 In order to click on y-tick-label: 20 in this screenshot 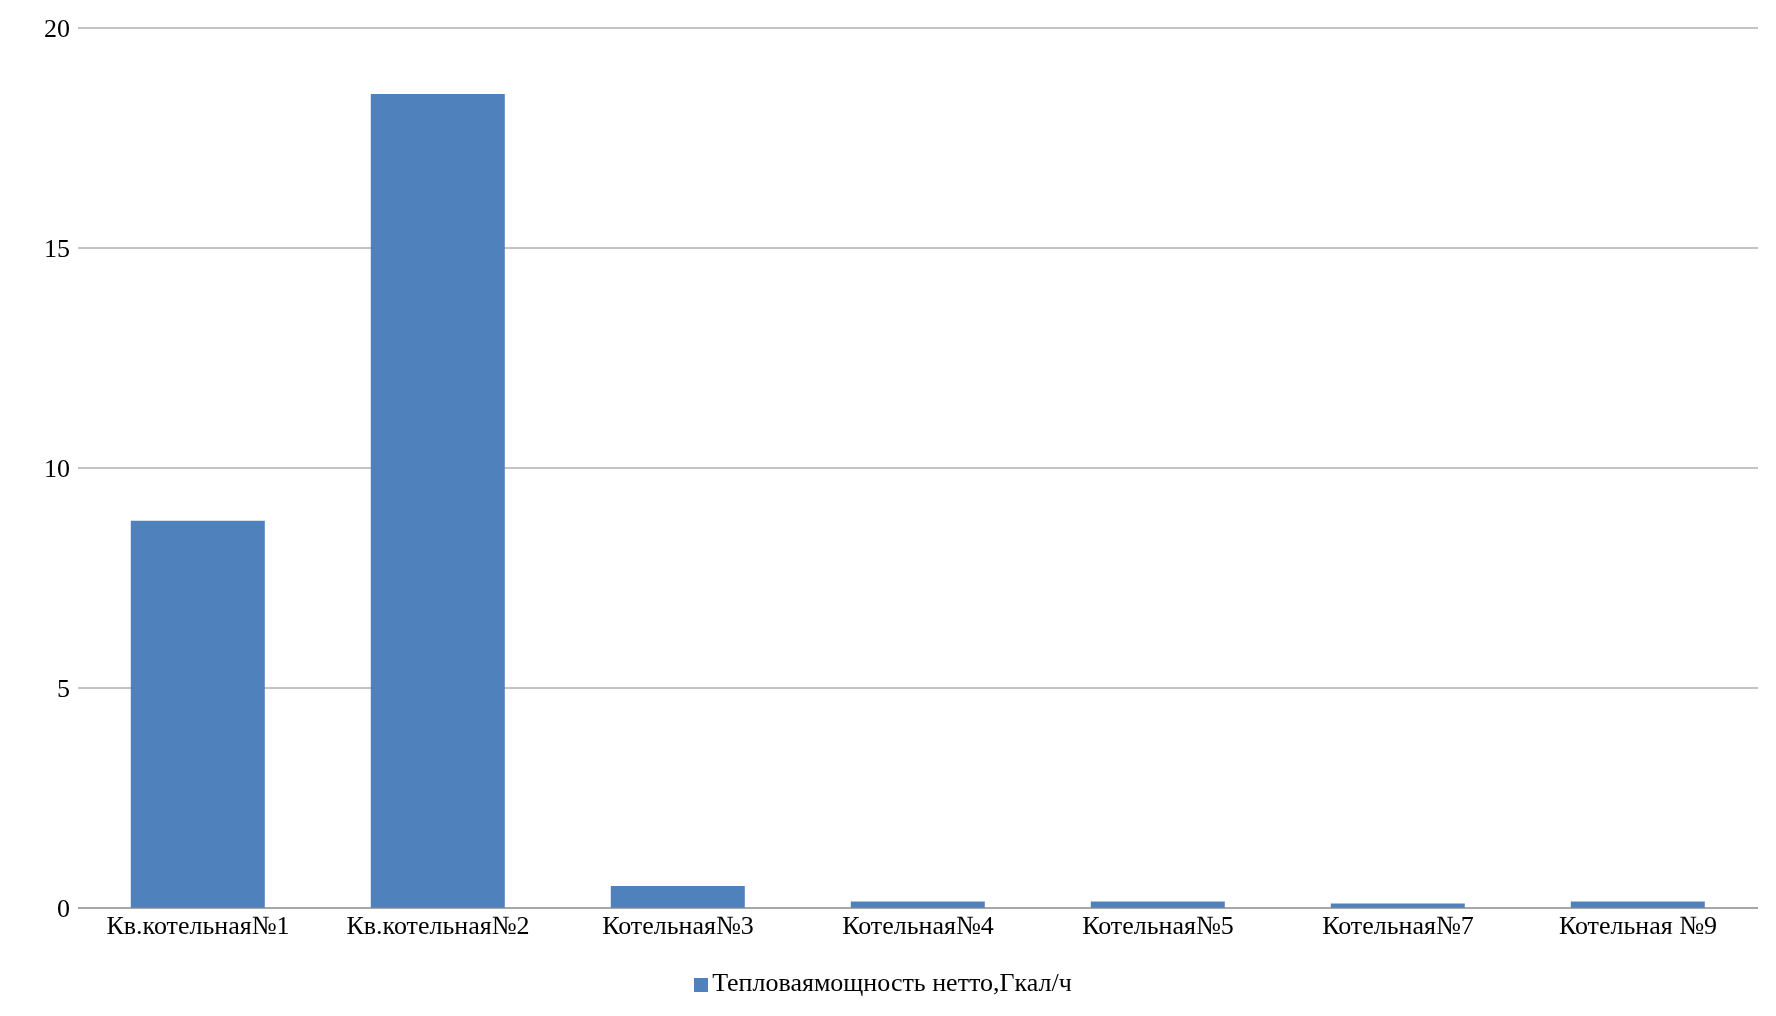, I will do `click(57, 29)`.